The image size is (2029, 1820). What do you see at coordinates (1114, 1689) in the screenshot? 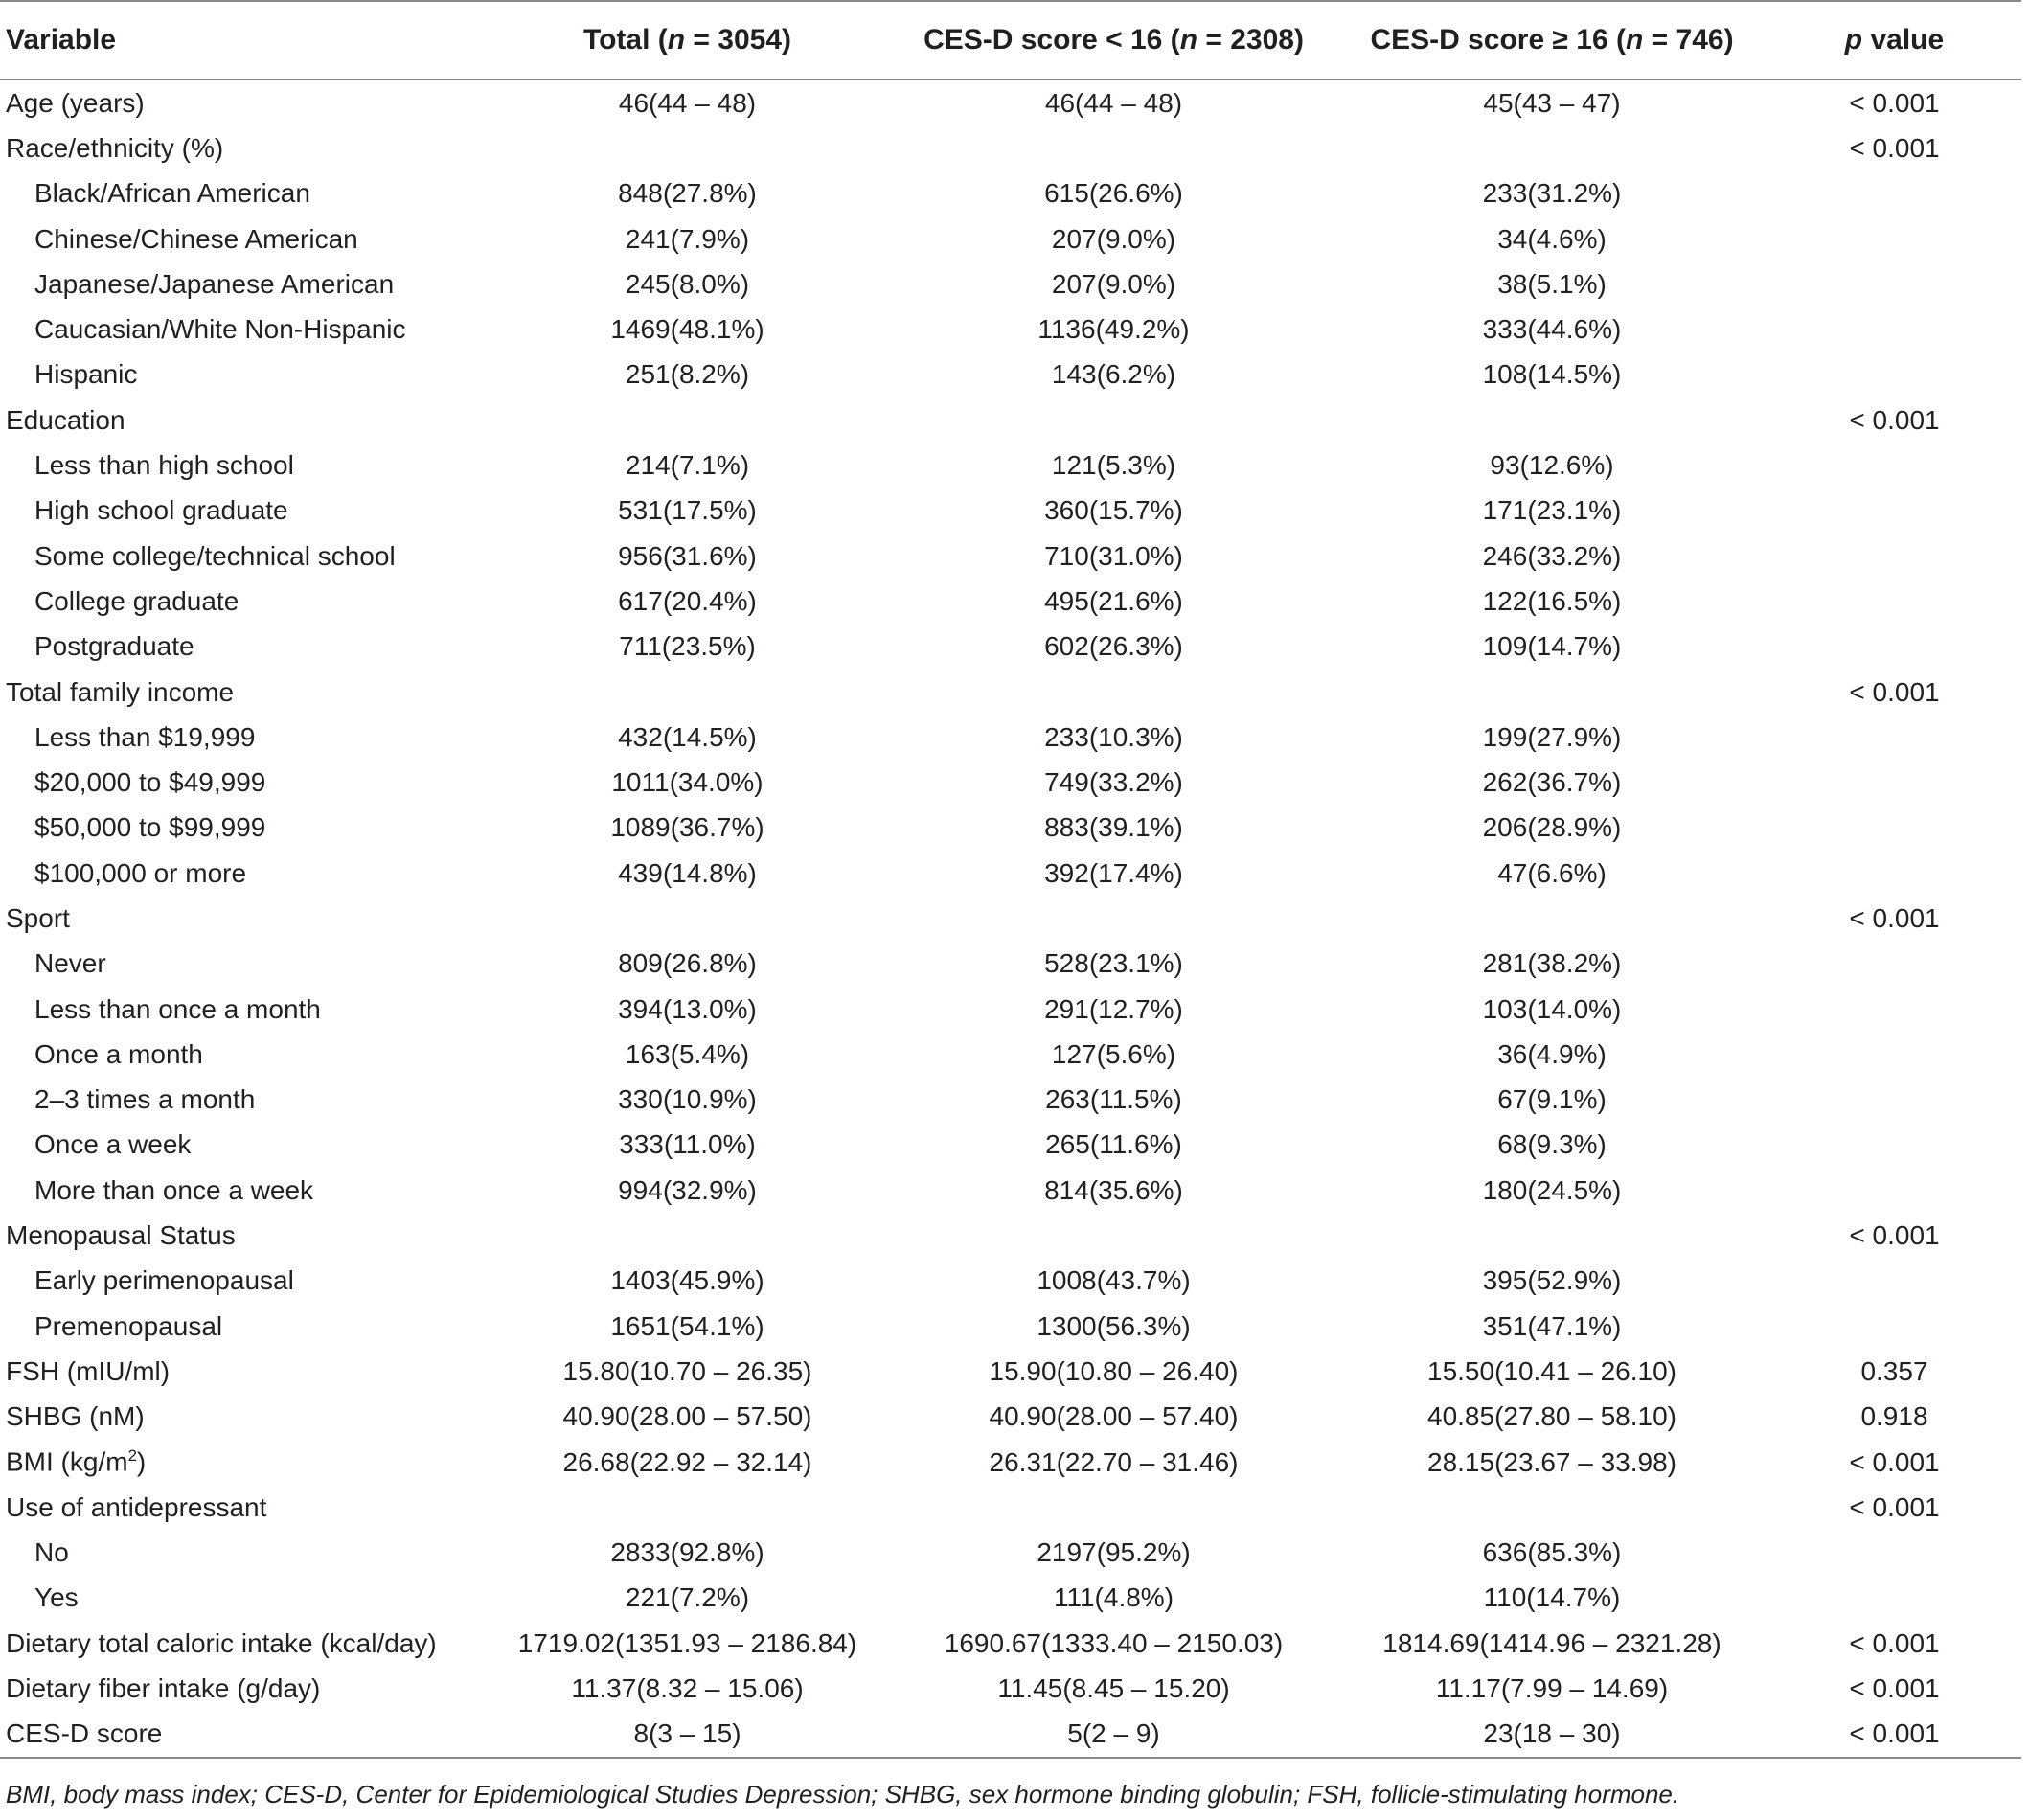
I see `cell-ces-d-low: 11.45(8.45 – 15.20)` at bounding box center [1114, 1689].